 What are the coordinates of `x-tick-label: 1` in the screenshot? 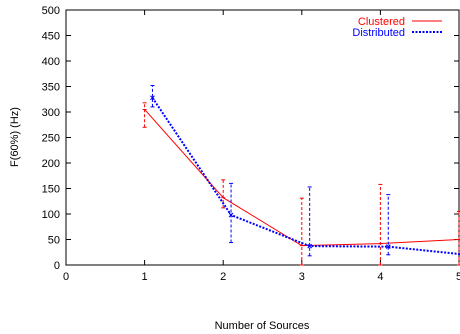 It's located at (145, 277).